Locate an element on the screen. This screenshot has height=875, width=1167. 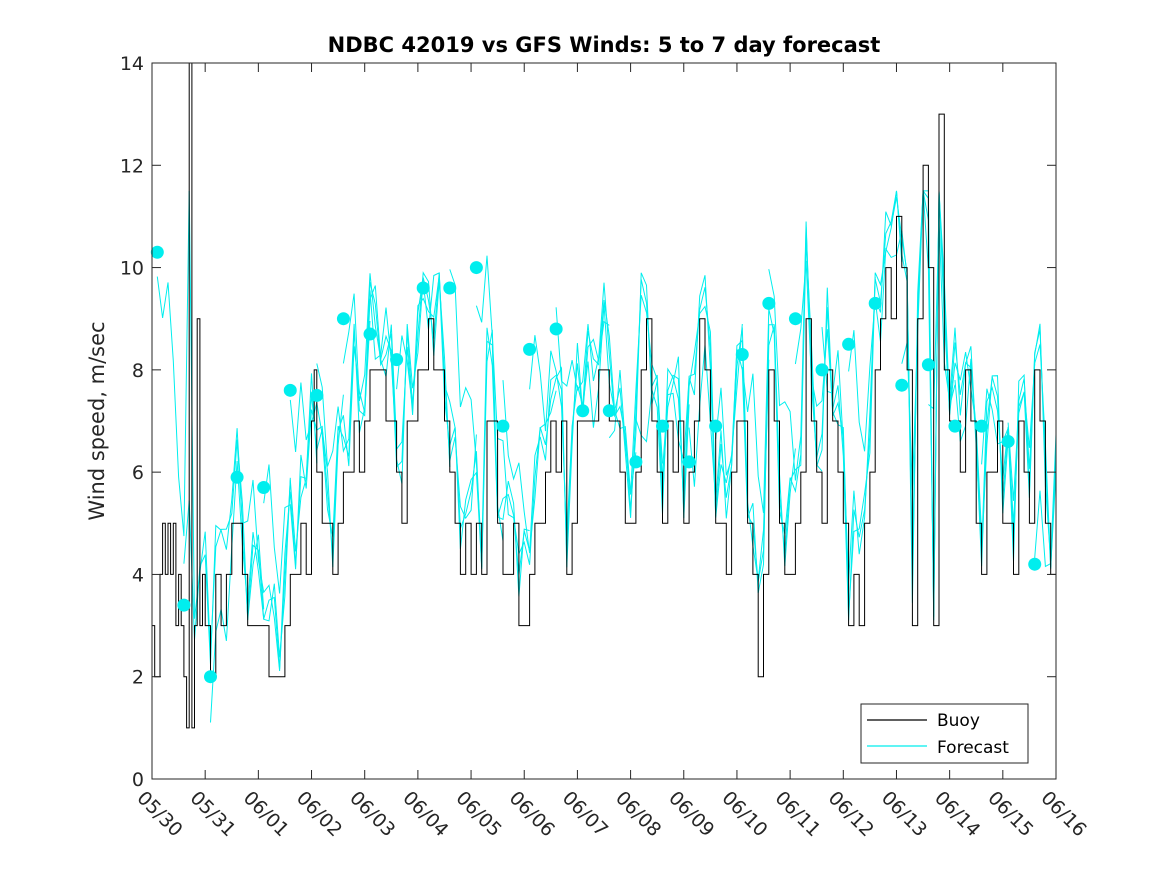
x-tick-label: 06/07 is located at coordinates (585, 814).